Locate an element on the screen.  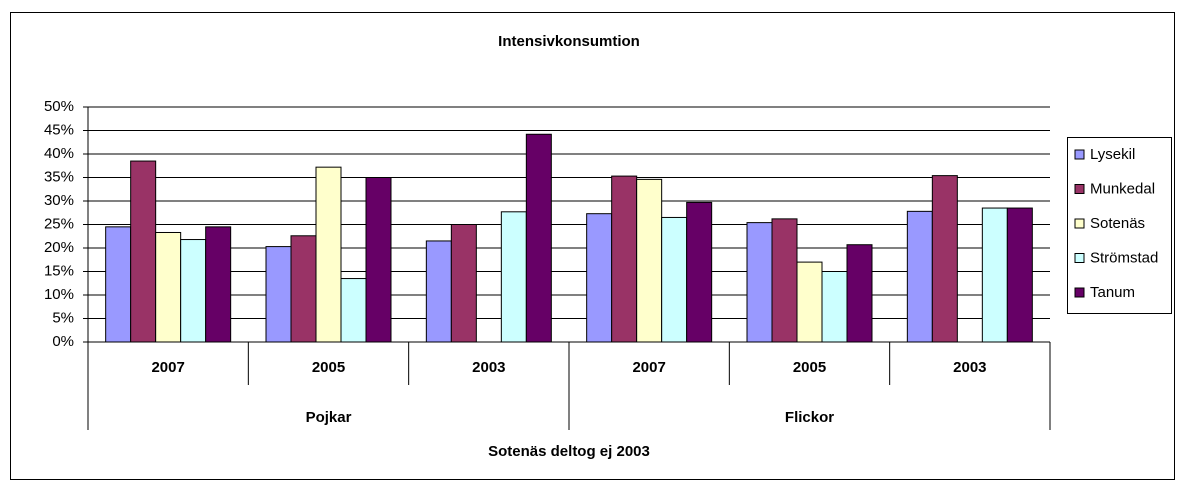
legend-label: Munkedal is located at coordinates (1122, 188).